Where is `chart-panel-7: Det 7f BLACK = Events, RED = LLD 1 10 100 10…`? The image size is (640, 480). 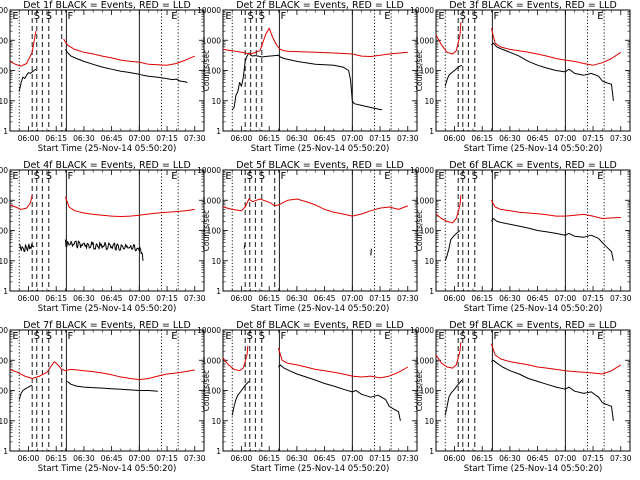
chart-panel-7: Det 7f BLACK = Events, RED = LLD 1 10 100 10… is located at coordinates (103, 397).